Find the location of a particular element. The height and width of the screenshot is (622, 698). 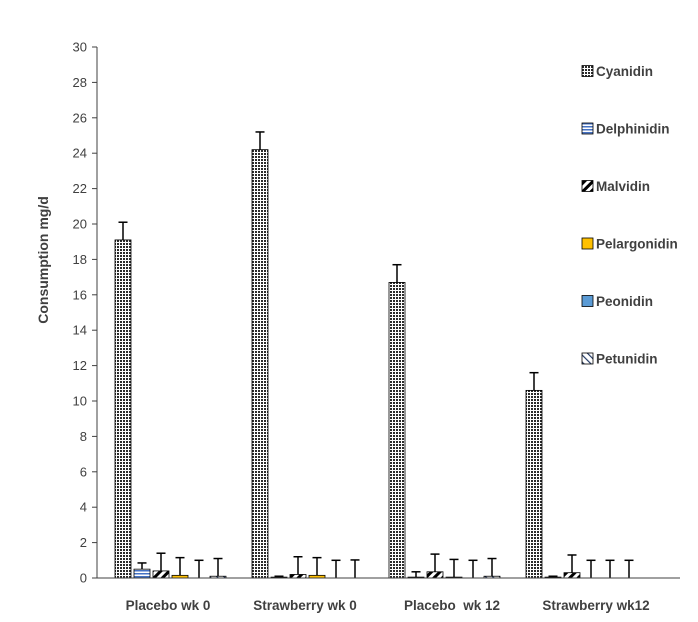

y-tick-label: 8 is located at coordinates (83, 436).